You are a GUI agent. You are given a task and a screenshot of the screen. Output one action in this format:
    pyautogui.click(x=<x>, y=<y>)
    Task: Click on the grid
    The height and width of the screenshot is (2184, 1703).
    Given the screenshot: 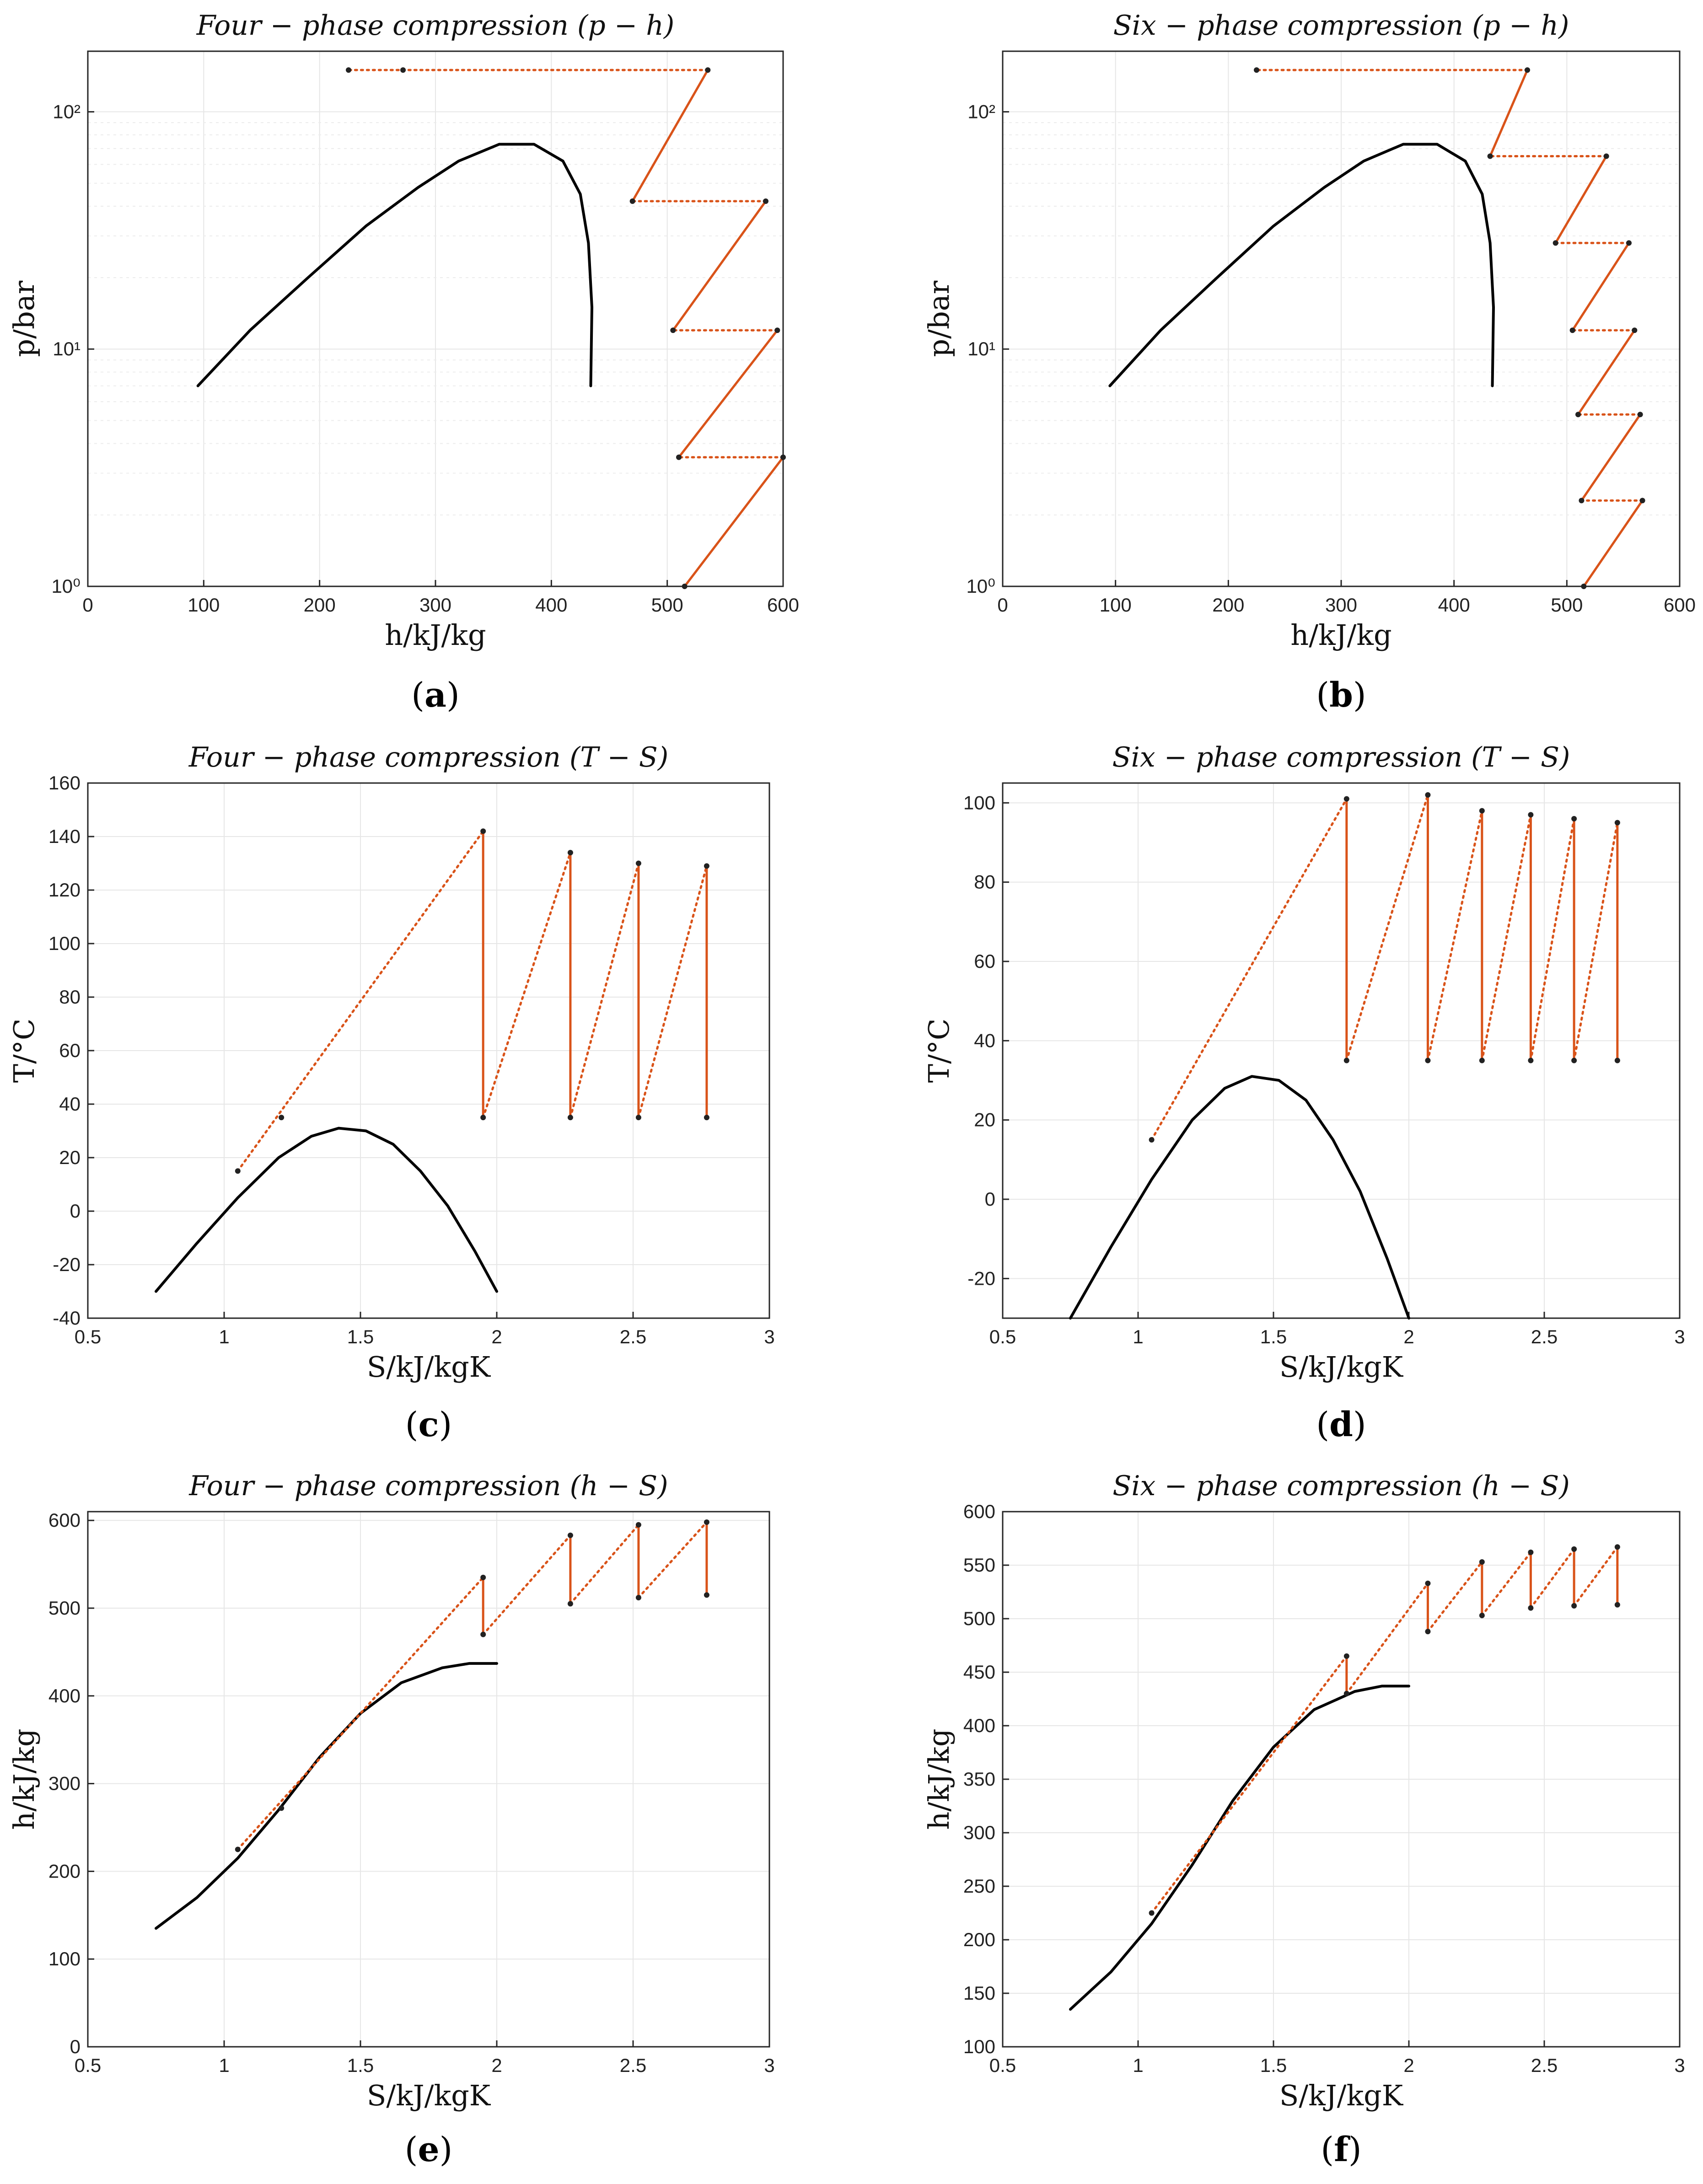 What is the action you would take?
    pyautogui.click(x=1341, y=1050)
    